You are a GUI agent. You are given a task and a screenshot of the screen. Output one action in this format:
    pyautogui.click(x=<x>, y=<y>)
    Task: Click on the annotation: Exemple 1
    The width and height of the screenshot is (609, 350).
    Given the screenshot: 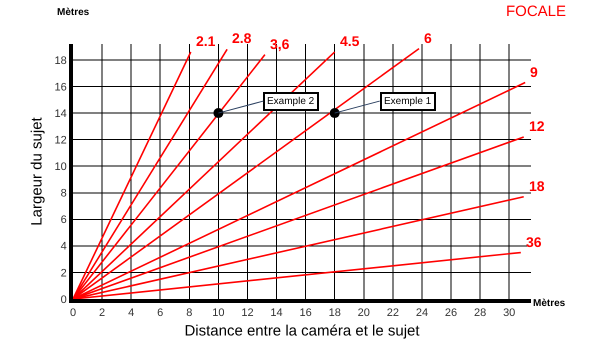 What is the action you would take?
    pyautogui.click(x=408, y=101)
    